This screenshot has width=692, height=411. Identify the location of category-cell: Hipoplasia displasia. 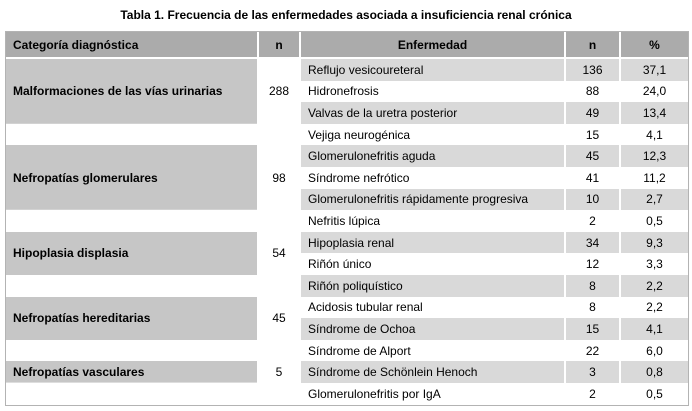
(132, 264).